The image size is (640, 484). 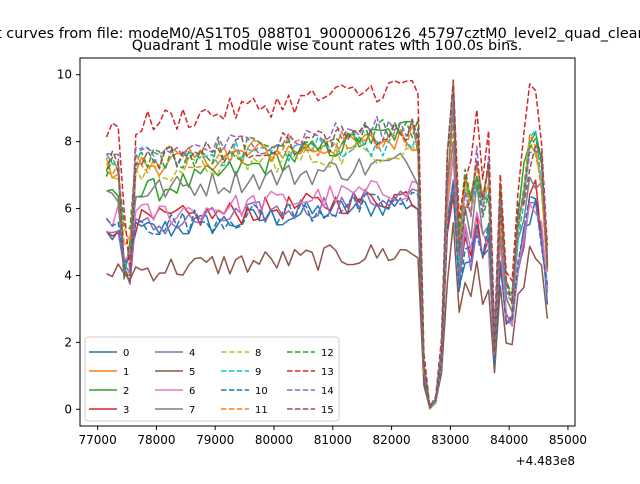 What do you see at coordinates (68, 209) in the screenshot?
I see `y-tick-label: 6` at bounding box center [68, 209].